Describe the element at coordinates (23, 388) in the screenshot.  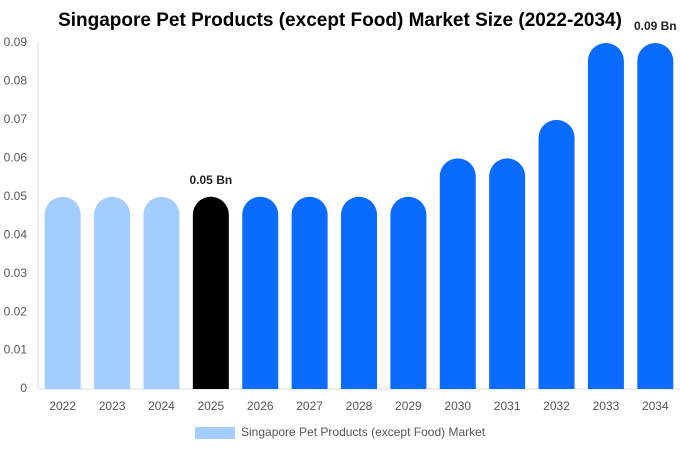
I see `y-tick-label: 0` at that location.